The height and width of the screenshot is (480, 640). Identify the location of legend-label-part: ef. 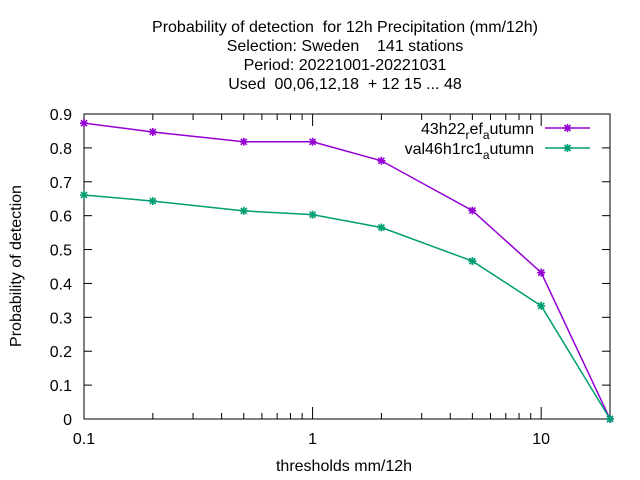
(477, 129).